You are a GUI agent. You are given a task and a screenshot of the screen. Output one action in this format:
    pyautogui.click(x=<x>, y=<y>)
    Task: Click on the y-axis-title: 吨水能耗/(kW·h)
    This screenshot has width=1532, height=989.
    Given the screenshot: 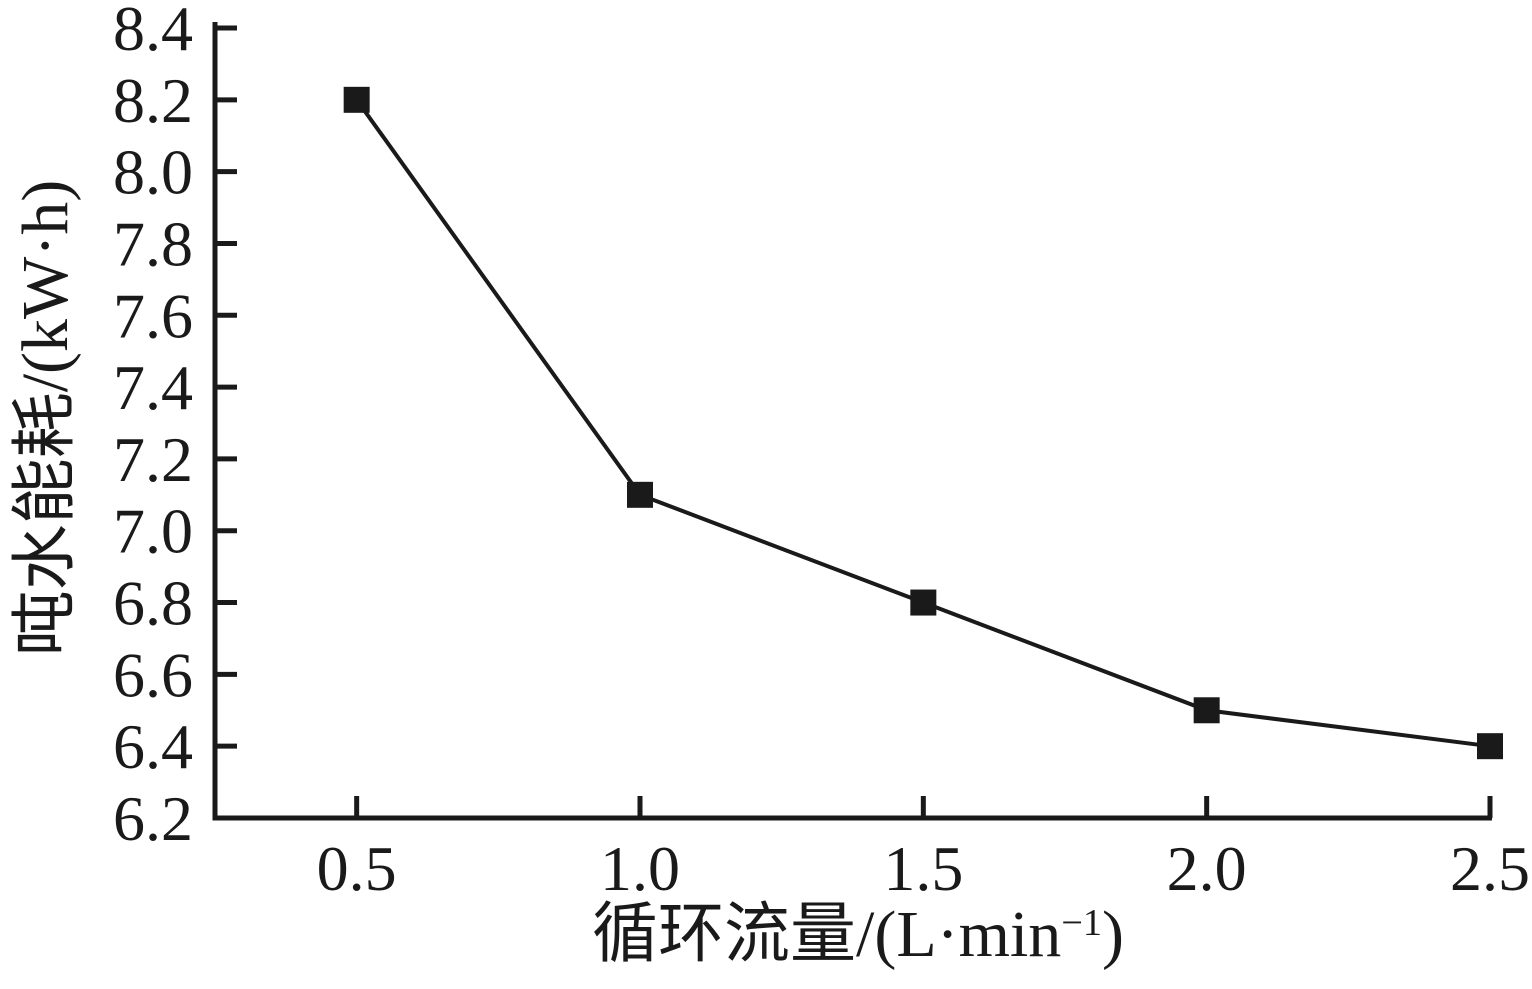 What is the action you would take?
    pyautogui.click(x=45, y=418)
    